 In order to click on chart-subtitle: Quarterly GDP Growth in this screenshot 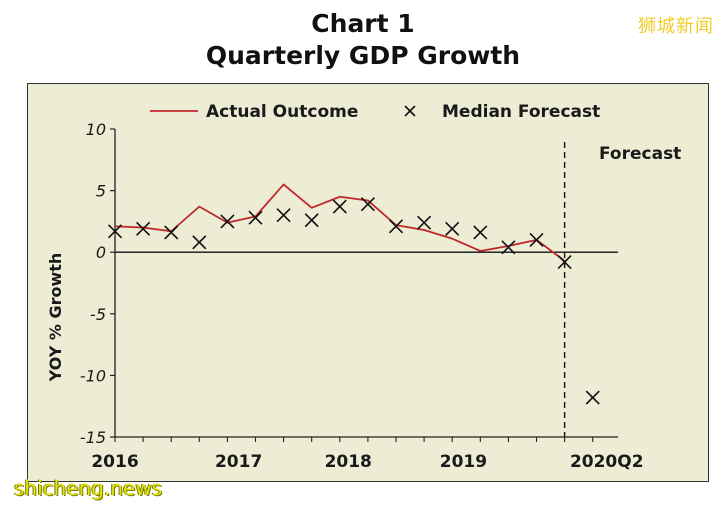, I will do `click(363, 55)`.